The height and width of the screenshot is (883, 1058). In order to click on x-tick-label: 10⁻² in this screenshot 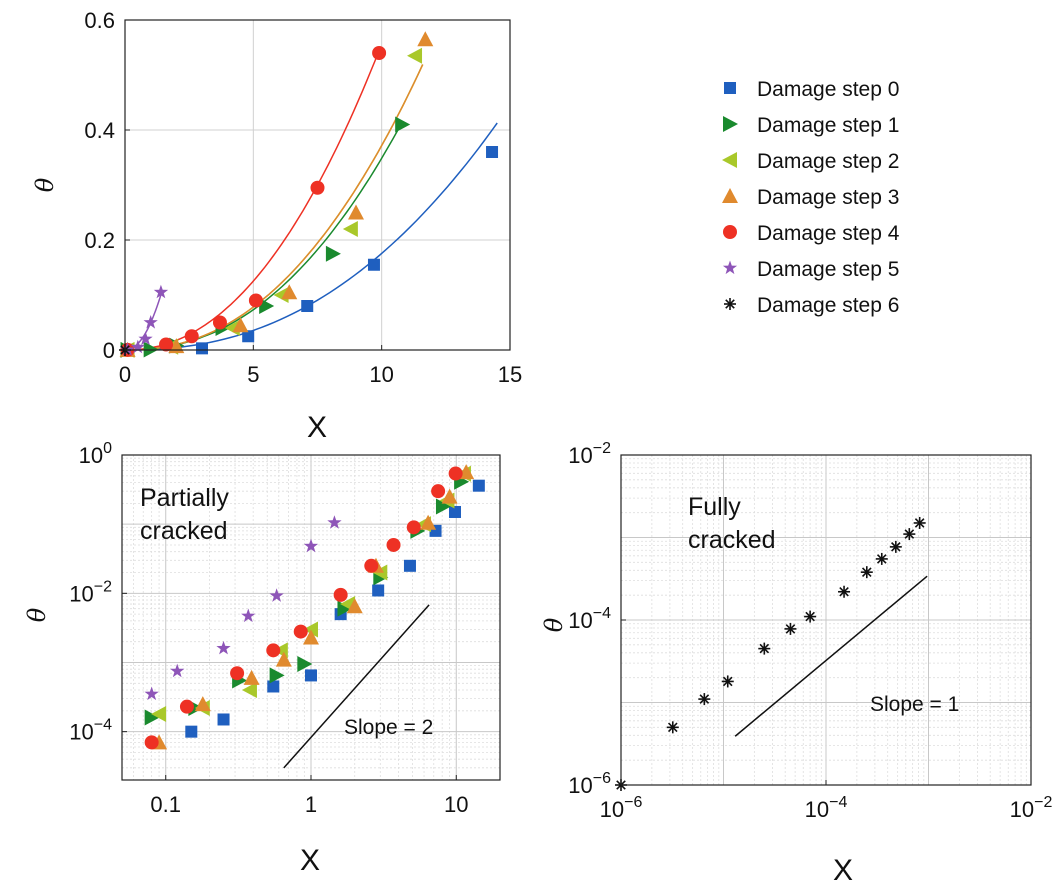, I will do `click(1031, 808)`.